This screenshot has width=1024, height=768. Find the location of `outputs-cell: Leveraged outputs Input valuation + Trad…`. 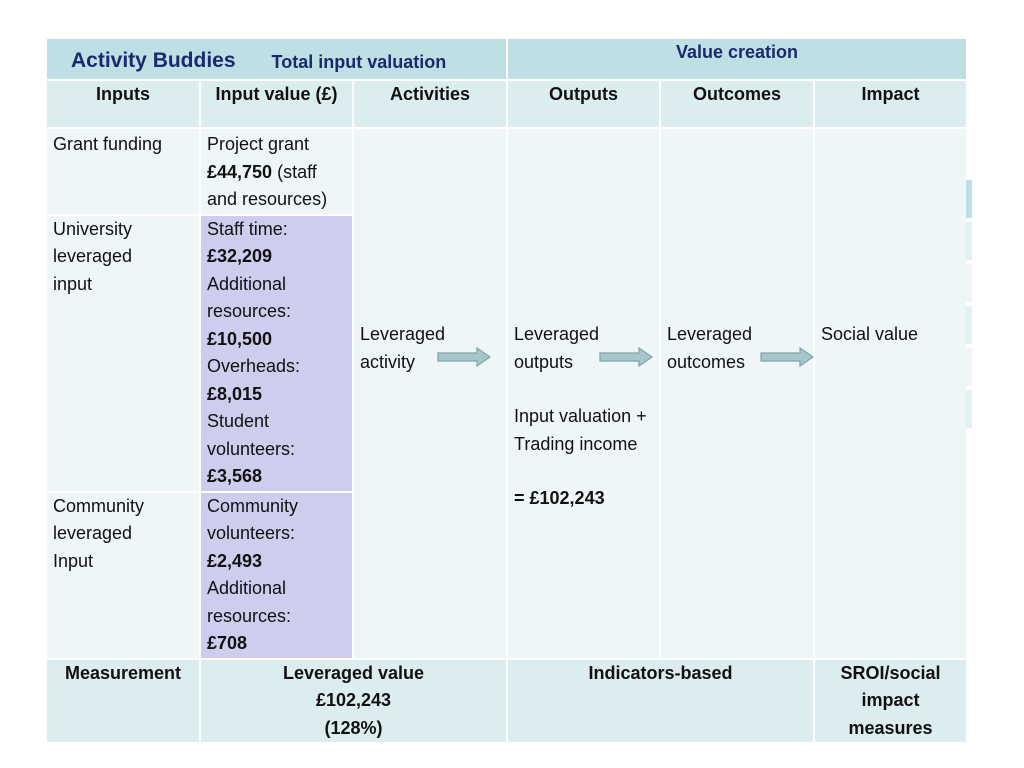

outputs-cell: Leveraged outputs Input valuation + Trad… is located at coordinates (583, 393).